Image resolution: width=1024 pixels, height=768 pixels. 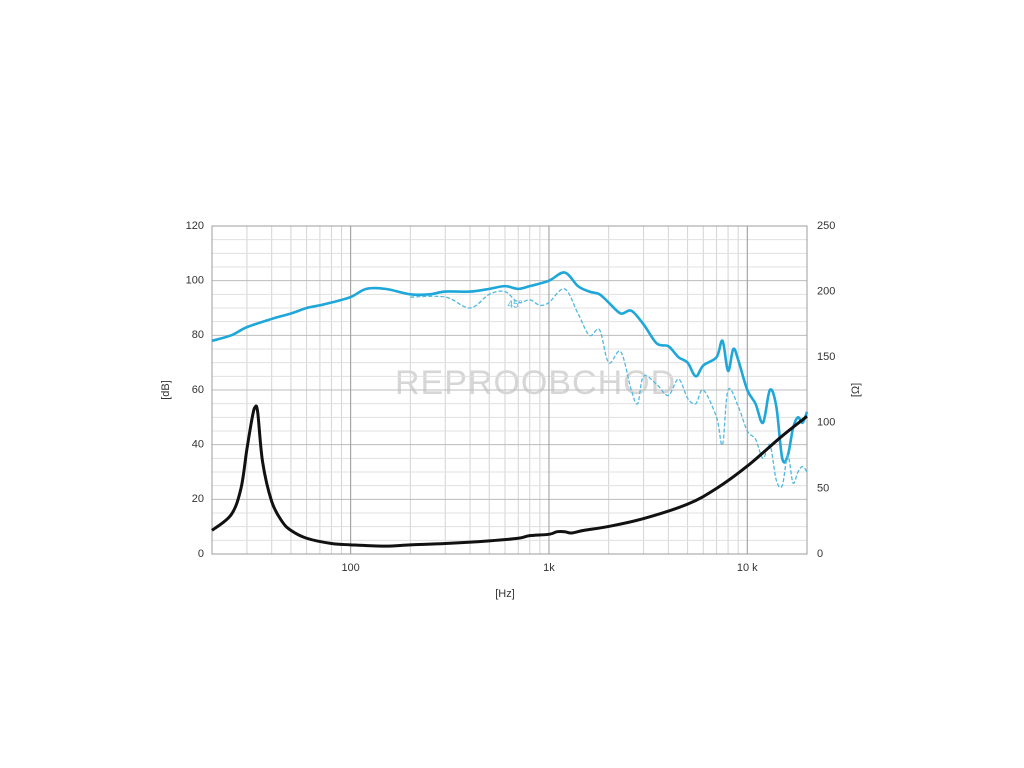 I want to click on x-tick-label: 1k, so click(x=549, y=568).